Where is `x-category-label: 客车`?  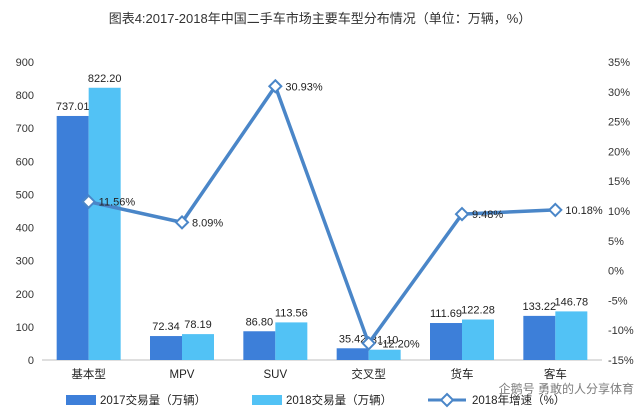 x-category-label: 客车 is located at coordinates (555, 374).